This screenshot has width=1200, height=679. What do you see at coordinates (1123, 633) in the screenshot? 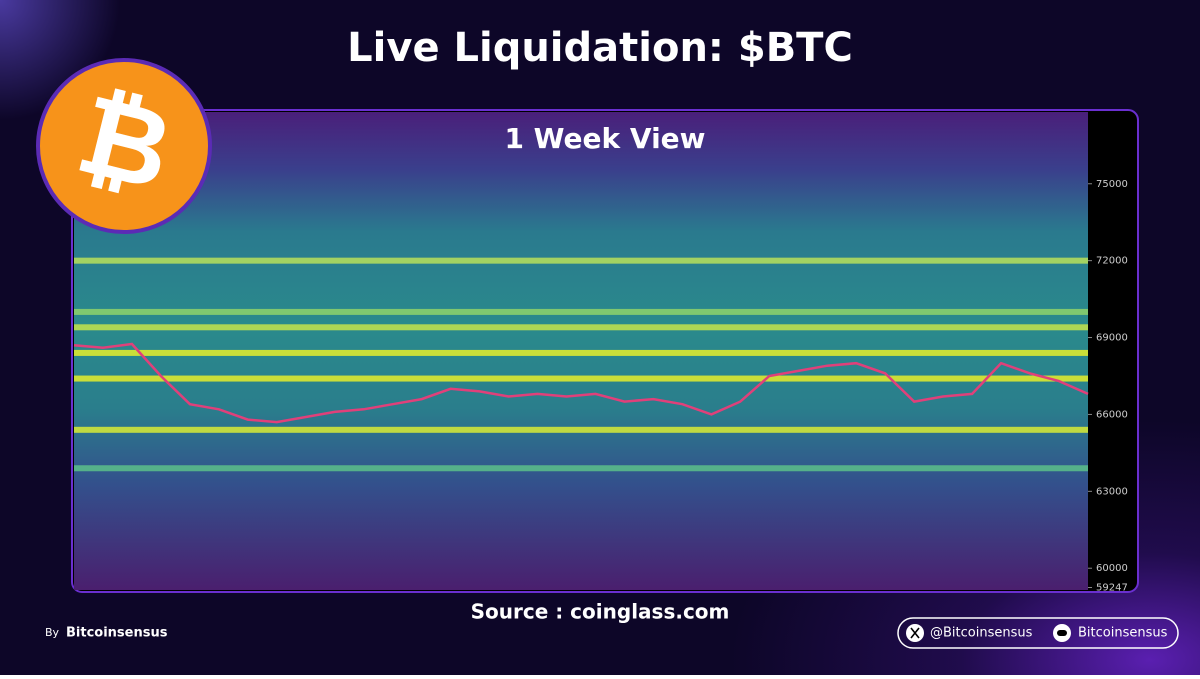
I see `discord-handle: Bitcoinsensus` at bounding box center [1123, 633].